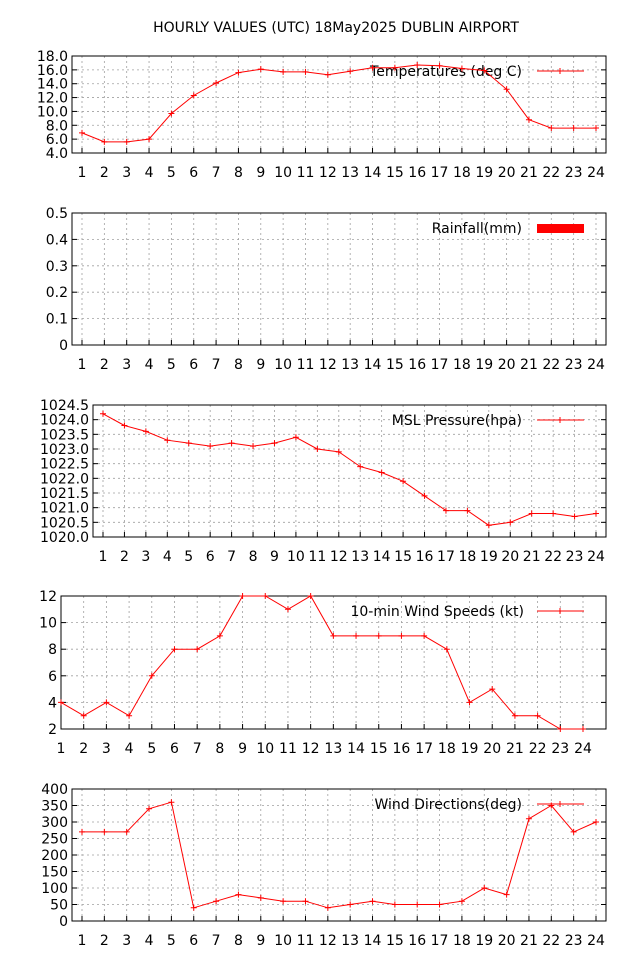 The image size is (640, 965). I want to click on wind-direction-xtick-label: 11, so click(306, 941).